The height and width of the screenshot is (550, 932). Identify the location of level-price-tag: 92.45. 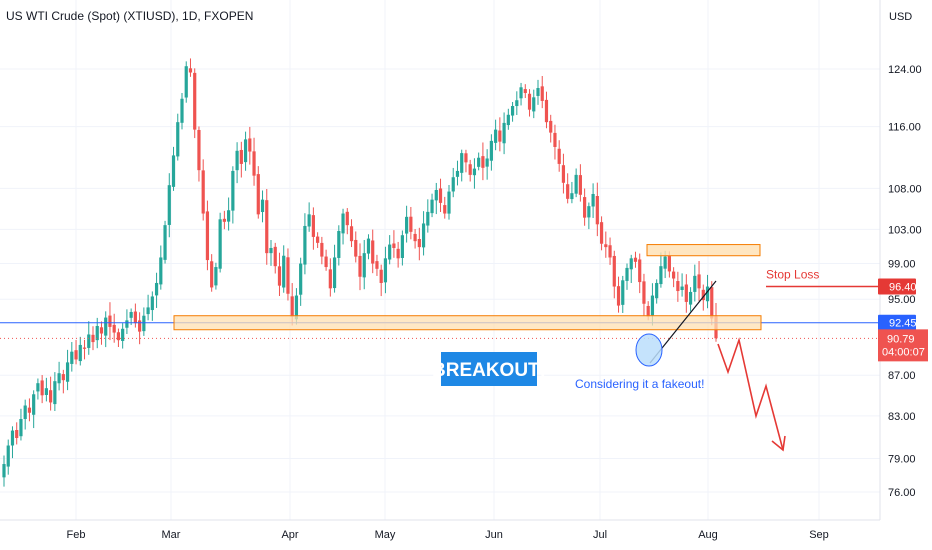
(903, 324).